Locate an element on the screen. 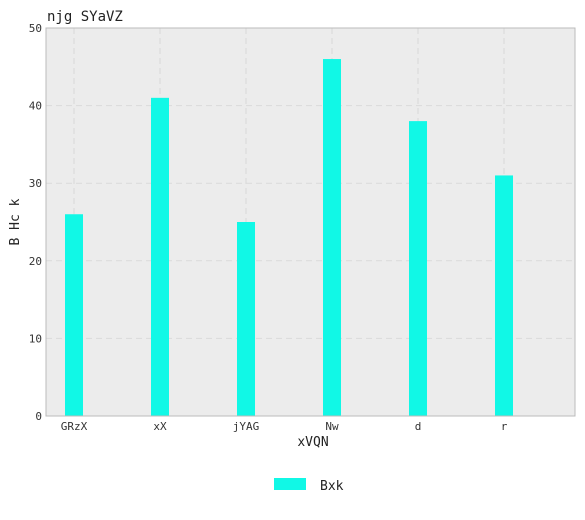 This screenshot has height=520, width=585. legend-label: Bxk is located at coordinates (332, 486).